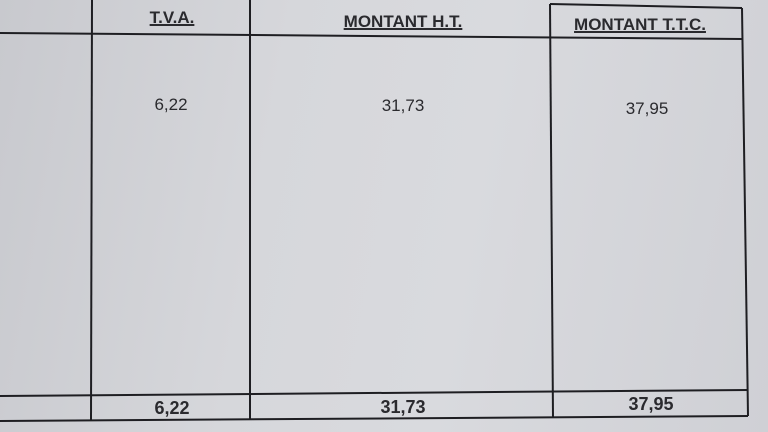 The height and width of the screenshot is (432, 768). What do you see at coordinates (171, 104) in the screenshot?
I see `cell-tva: 6,22` at bounding box center [171, 104].